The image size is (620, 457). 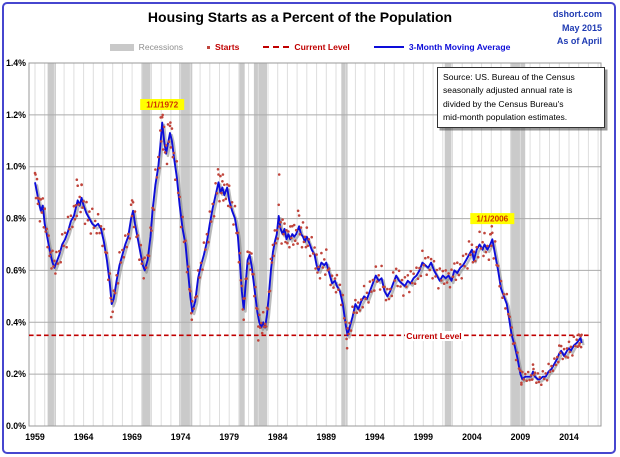 I want to click on x-tick-label: 2004, so click(x=472, y=437).